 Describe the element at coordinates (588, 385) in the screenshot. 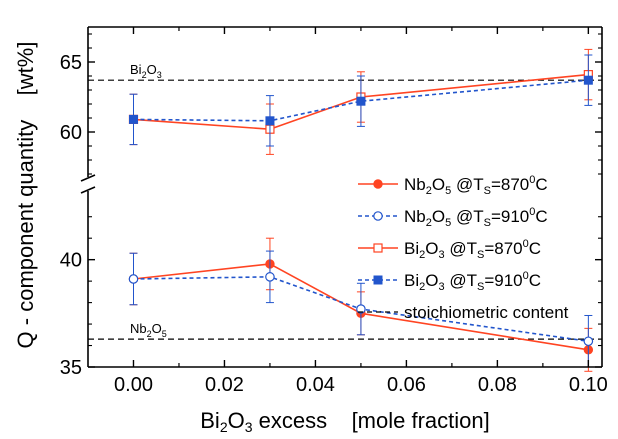

I see `x-tick-label: 0.10` at that location.